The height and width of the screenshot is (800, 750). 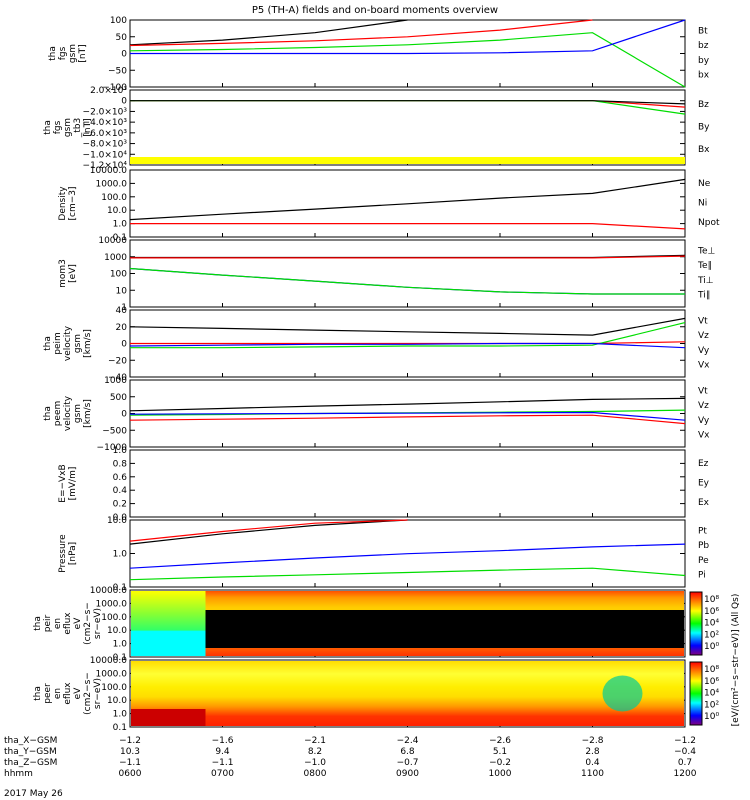 What do you see at coordinates (68, 693) in the screenshot?
I see `y-axis-label: eflux` at bounding box center [68, 693].